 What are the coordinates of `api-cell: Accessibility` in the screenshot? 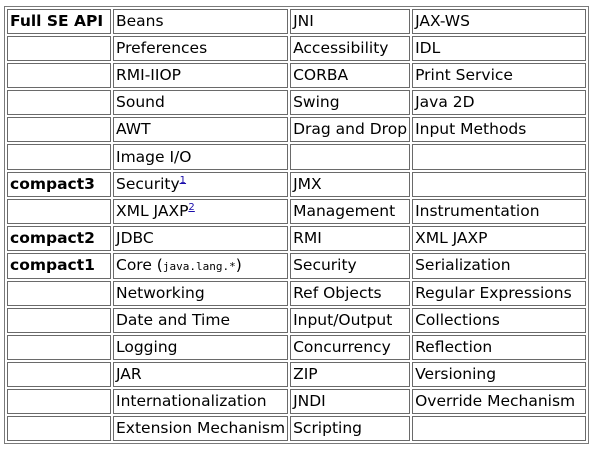 It's located at (350, 49).